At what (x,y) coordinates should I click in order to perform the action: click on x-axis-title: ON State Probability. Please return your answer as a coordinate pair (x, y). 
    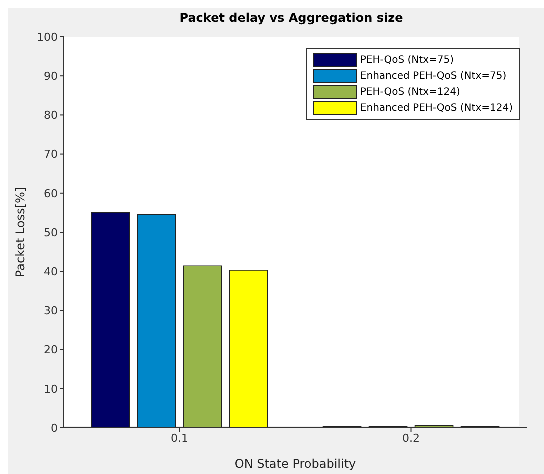
    Looking at the image, I should click on (295, 464).